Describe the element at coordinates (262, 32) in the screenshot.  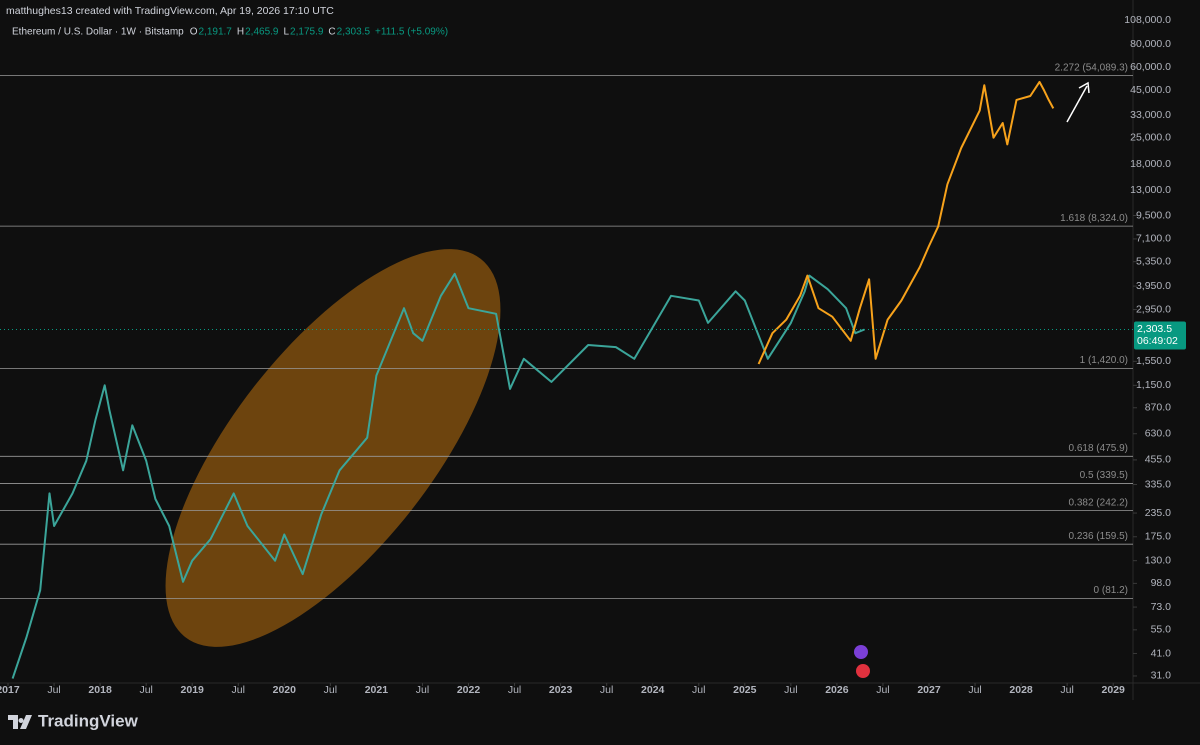
I see `ohlc-value: 2,465.9` at that location.